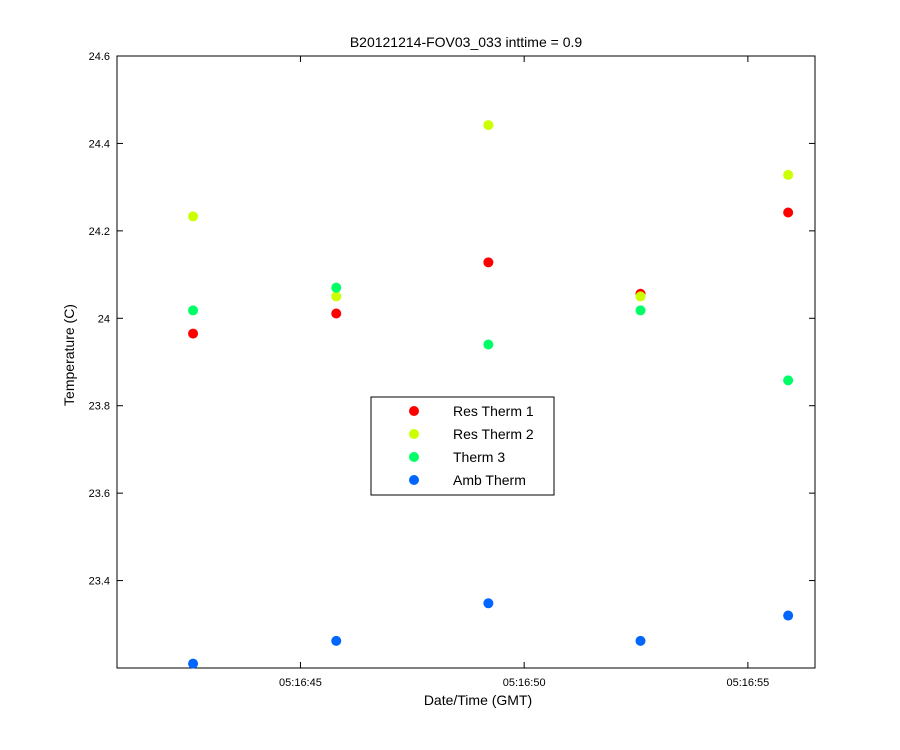 The width and height of the screenshot is (900, 750). What do you see at coordinates (99, 407) in the screenshot?
I see `y-tick-label: 23.8` at bounding box center [99, 407].